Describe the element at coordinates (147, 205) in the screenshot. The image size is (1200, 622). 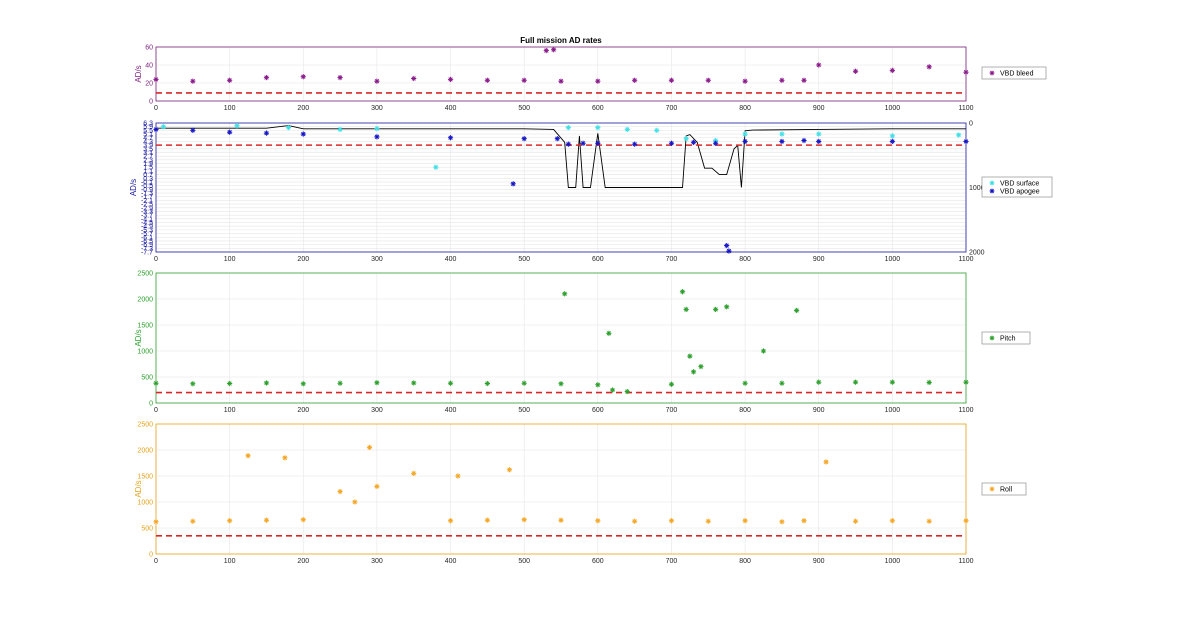
I see `y-tick-label: -2.5` at that location.